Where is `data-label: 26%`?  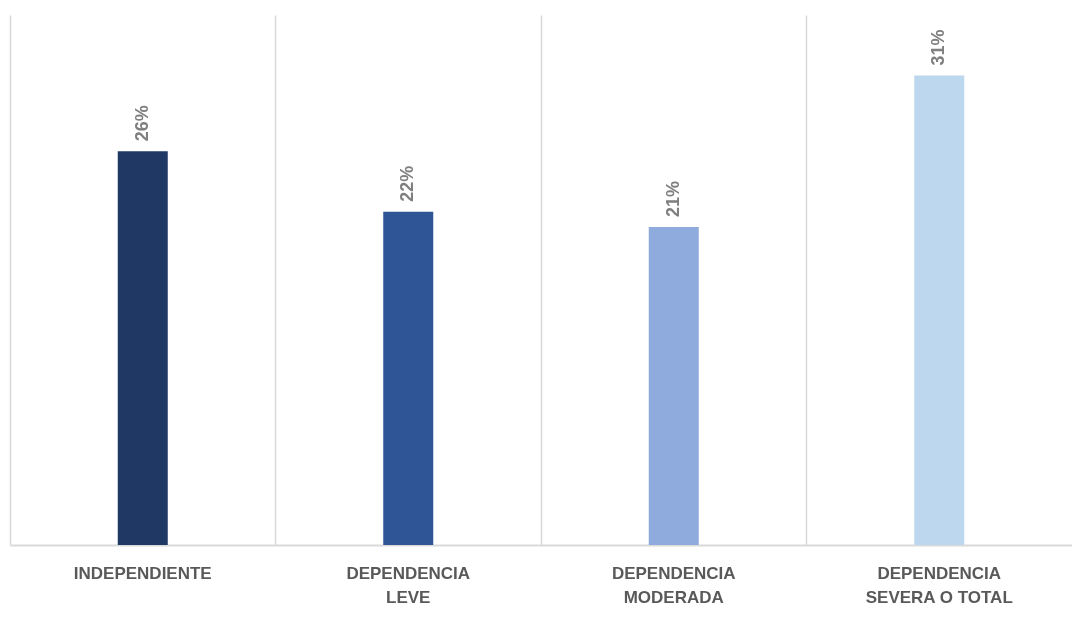
data-label: 26% is located at coordinates (141, 123).